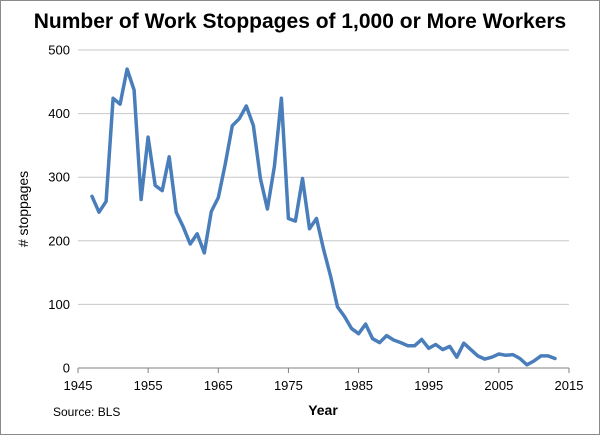 The width and height of the screenshot is (600, 435). I want to click on x-tick-label: 1965, so click(218, 385).